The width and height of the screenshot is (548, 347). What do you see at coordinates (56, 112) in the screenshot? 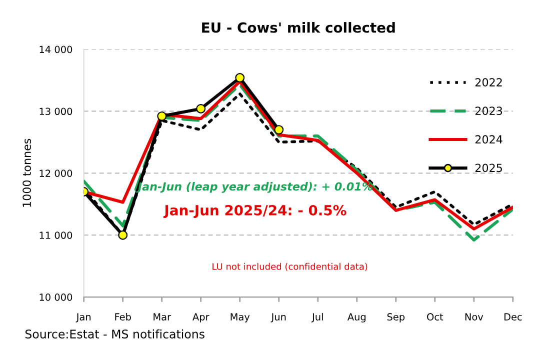
I see `y-tick-label: 13 000` at bounding box center [56, 112].